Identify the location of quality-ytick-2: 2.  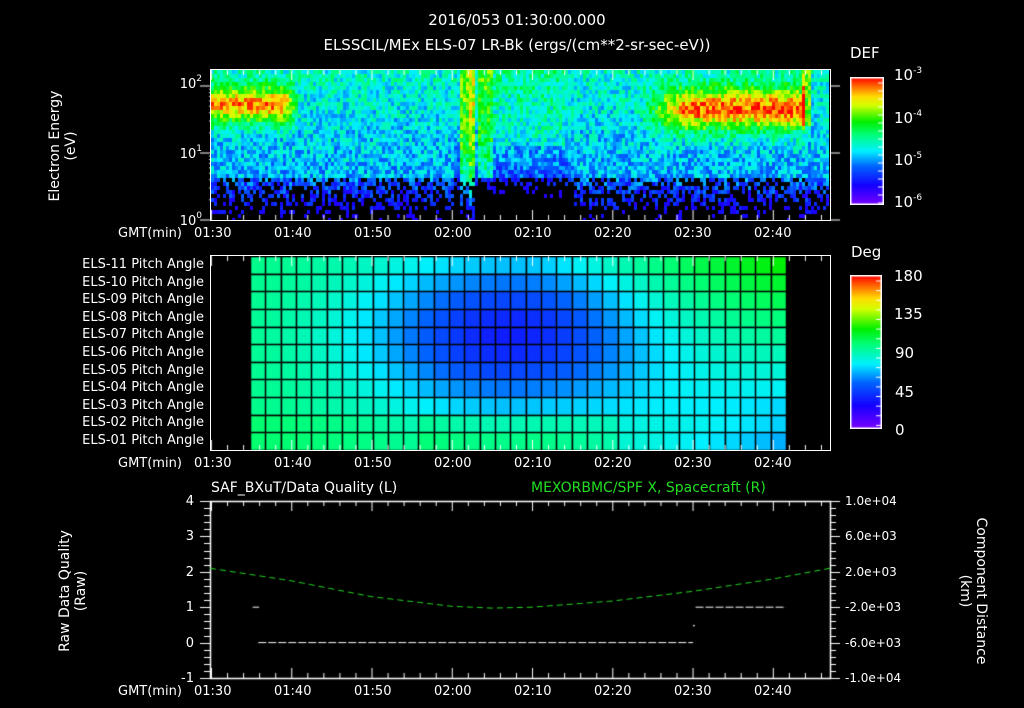
(189, 572).